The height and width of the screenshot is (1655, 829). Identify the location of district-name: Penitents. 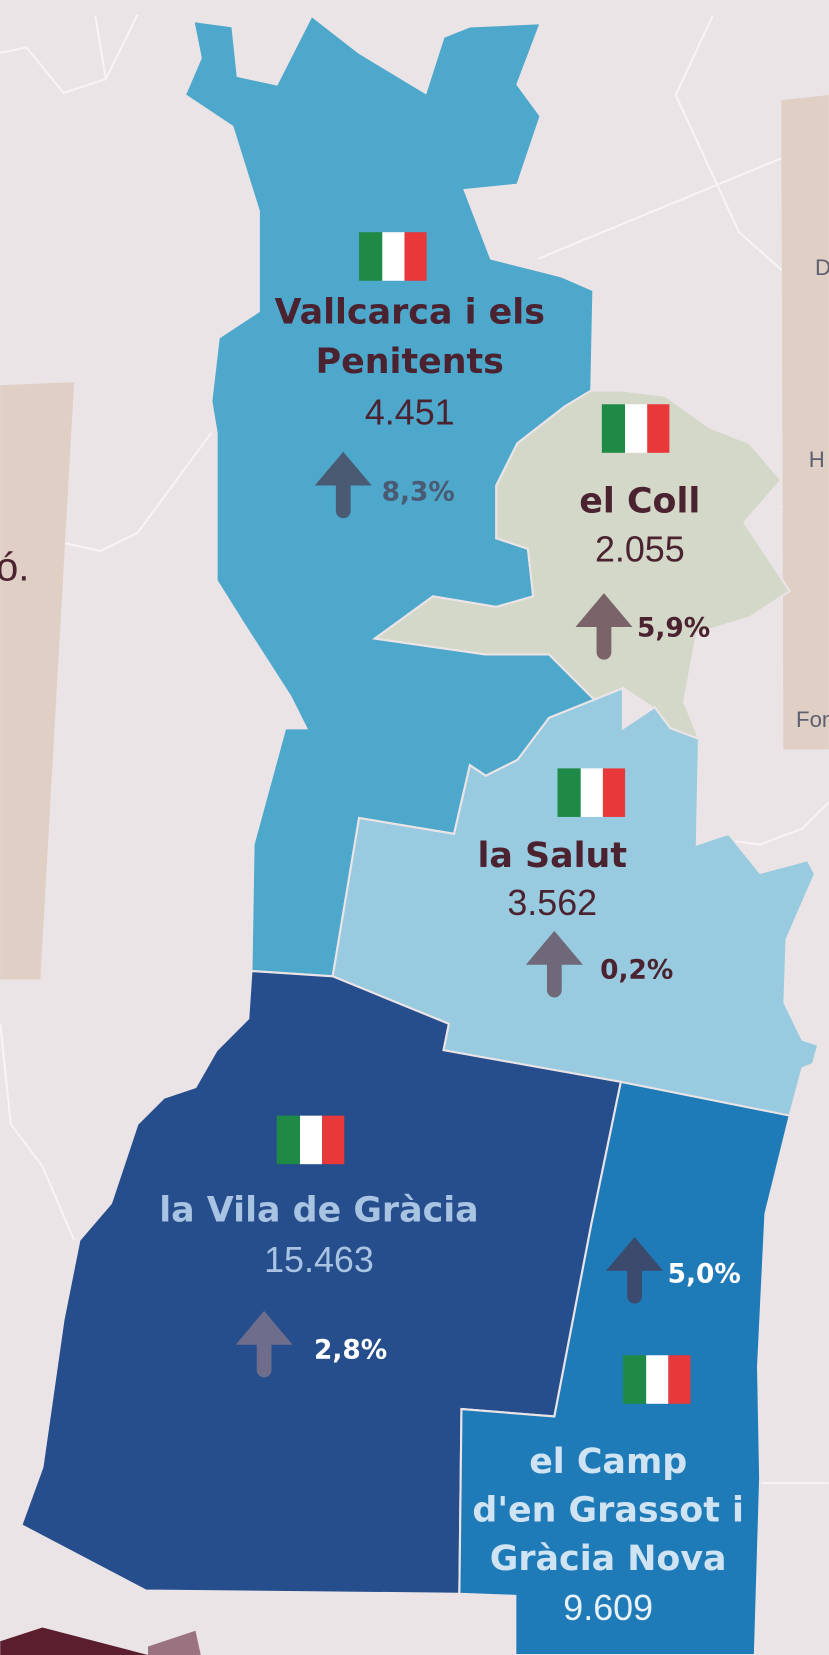
(410, 362).